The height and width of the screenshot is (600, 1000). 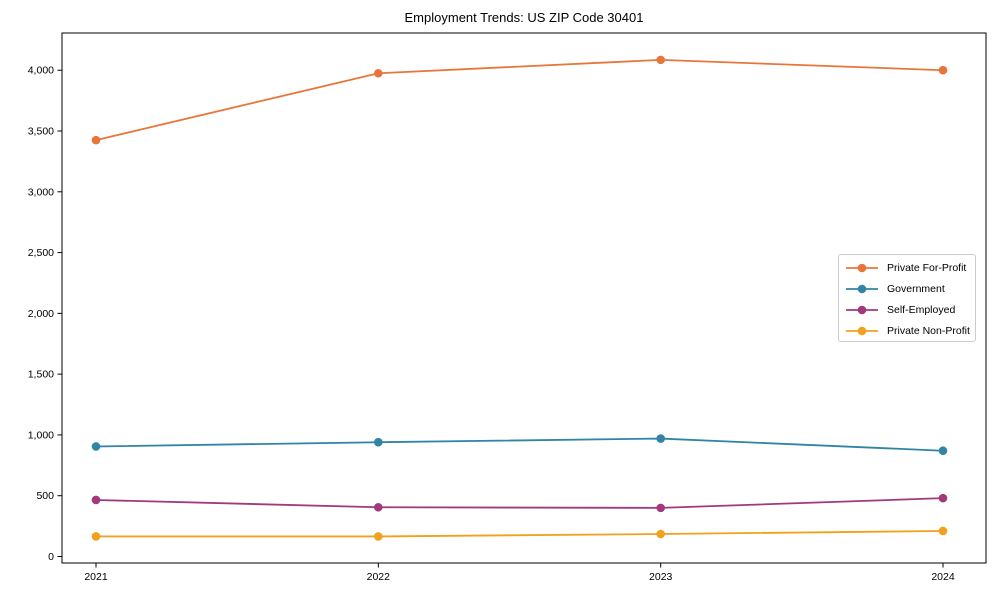 I want to click on y-tick-label: 3,500, so click(x=41, y=132).